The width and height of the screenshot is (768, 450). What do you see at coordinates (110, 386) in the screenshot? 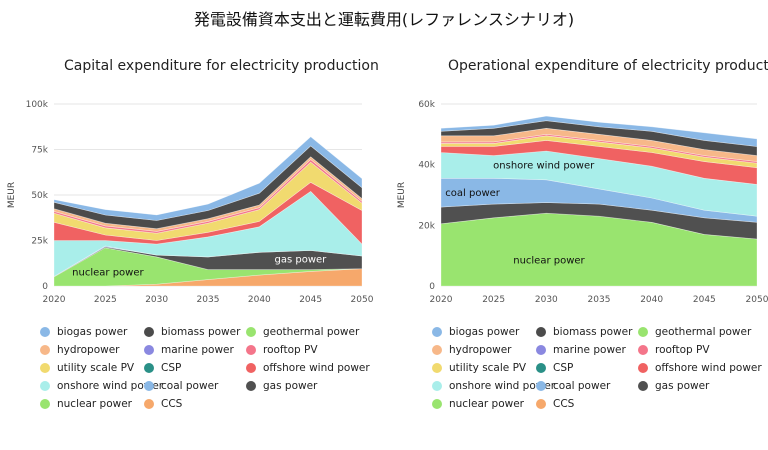
I see `legend-label: onshore wind power` at bounding box center [110, 386].